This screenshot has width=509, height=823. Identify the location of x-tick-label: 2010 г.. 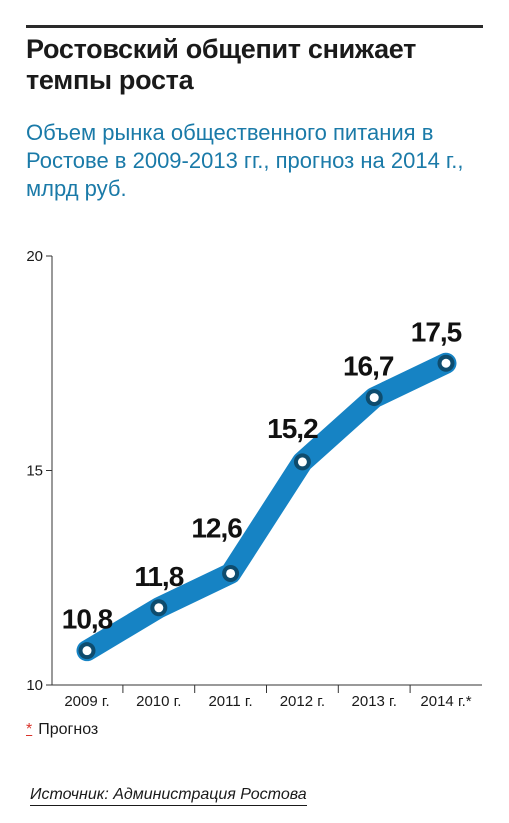
(158, 701).